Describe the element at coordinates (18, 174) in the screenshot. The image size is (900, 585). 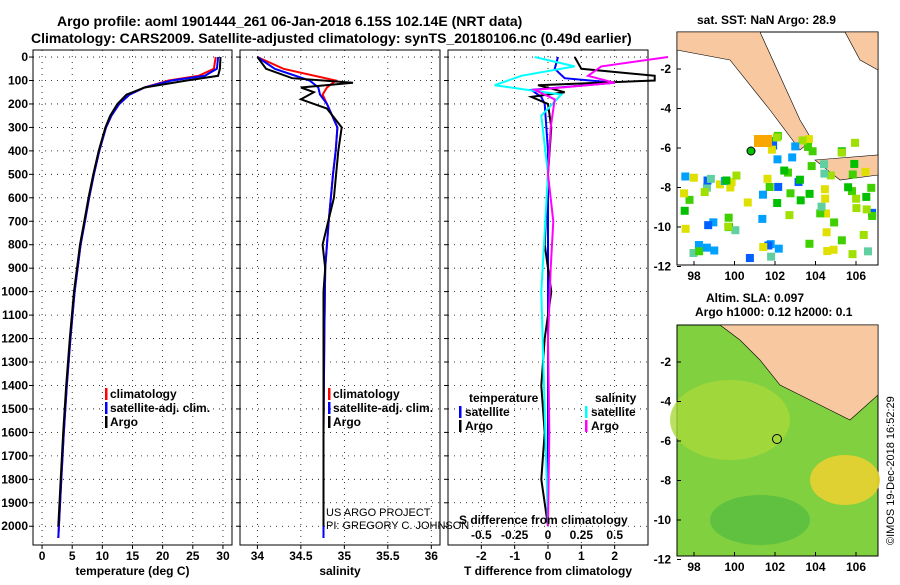
I see `y-tick-label: 500` at that location.